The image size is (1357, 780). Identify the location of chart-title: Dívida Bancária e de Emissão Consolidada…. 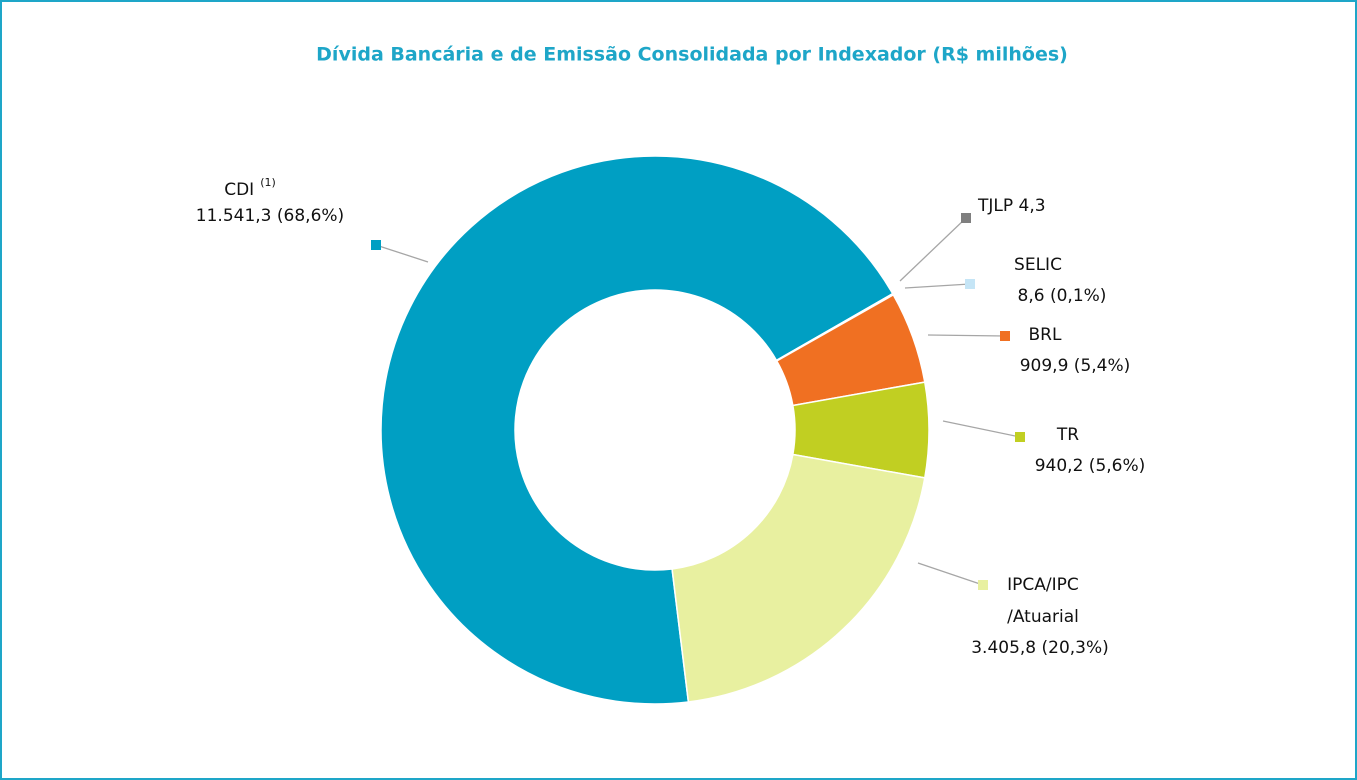
(692, 55).